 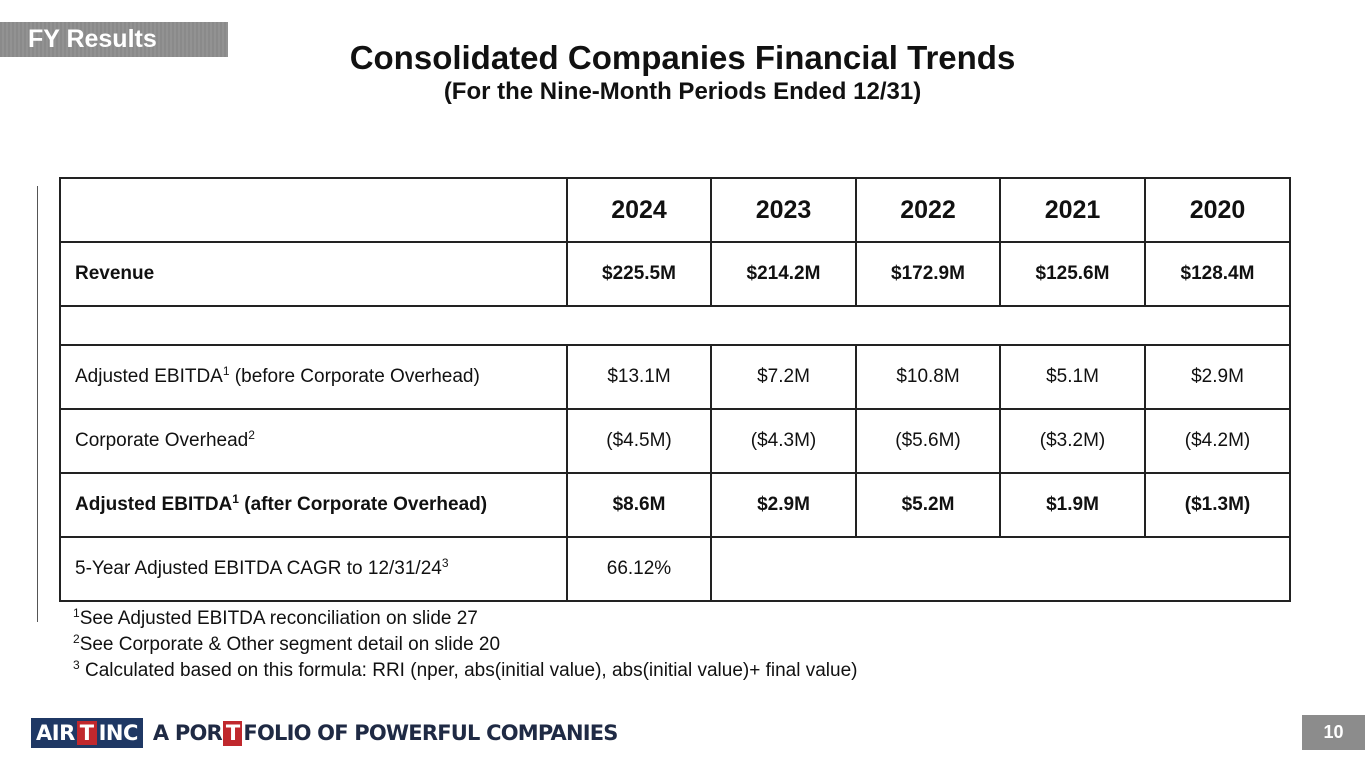 I want to click on label-text: 5-Year Adjusted EBITDA CAGR to 12/31/24, so click(x=258, y=568).